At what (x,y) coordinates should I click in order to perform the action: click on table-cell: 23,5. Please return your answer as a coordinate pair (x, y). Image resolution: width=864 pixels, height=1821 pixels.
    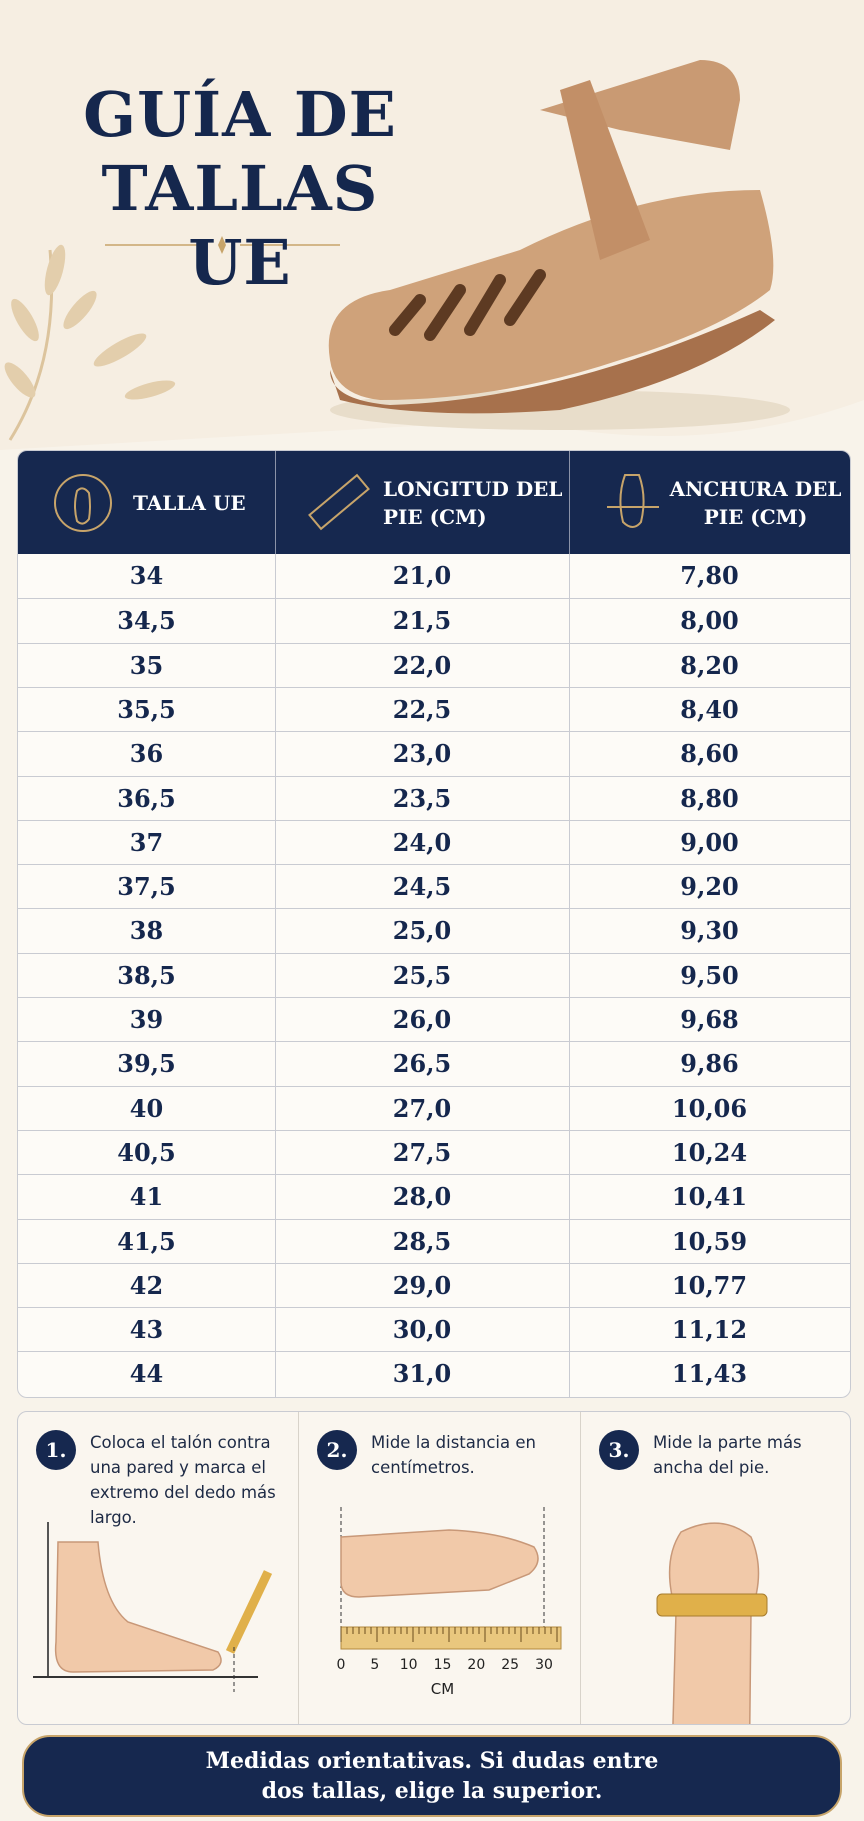
    Looking at the image, I should click on (422, 798).